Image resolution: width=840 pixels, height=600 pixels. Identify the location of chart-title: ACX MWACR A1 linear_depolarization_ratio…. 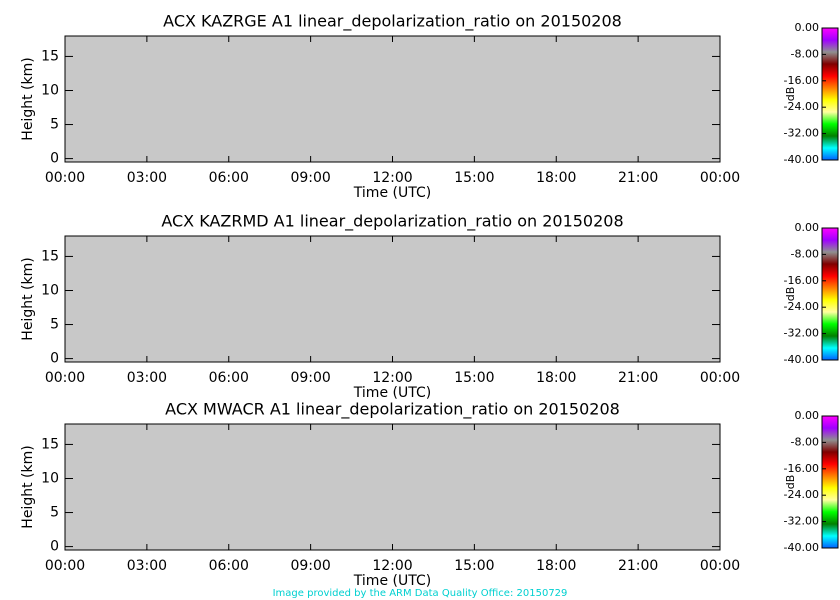
(392, 410).